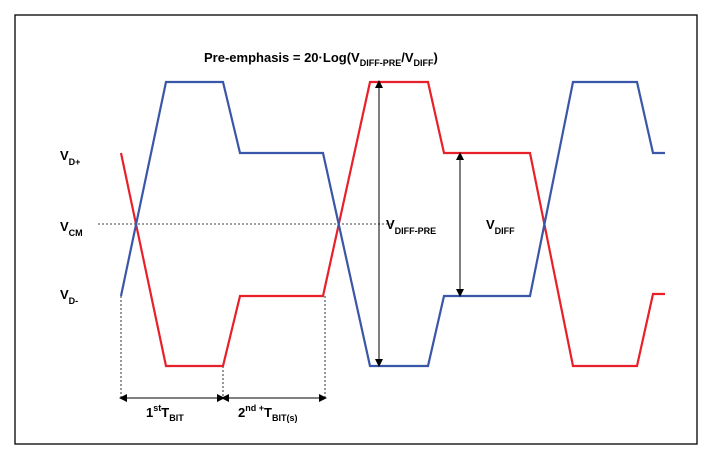 The height and width of the screenshot is (459, 712). Describe the element at coordinates (70, 157) in the screenshot. I see `vd-plus-label: VD+` at that location.